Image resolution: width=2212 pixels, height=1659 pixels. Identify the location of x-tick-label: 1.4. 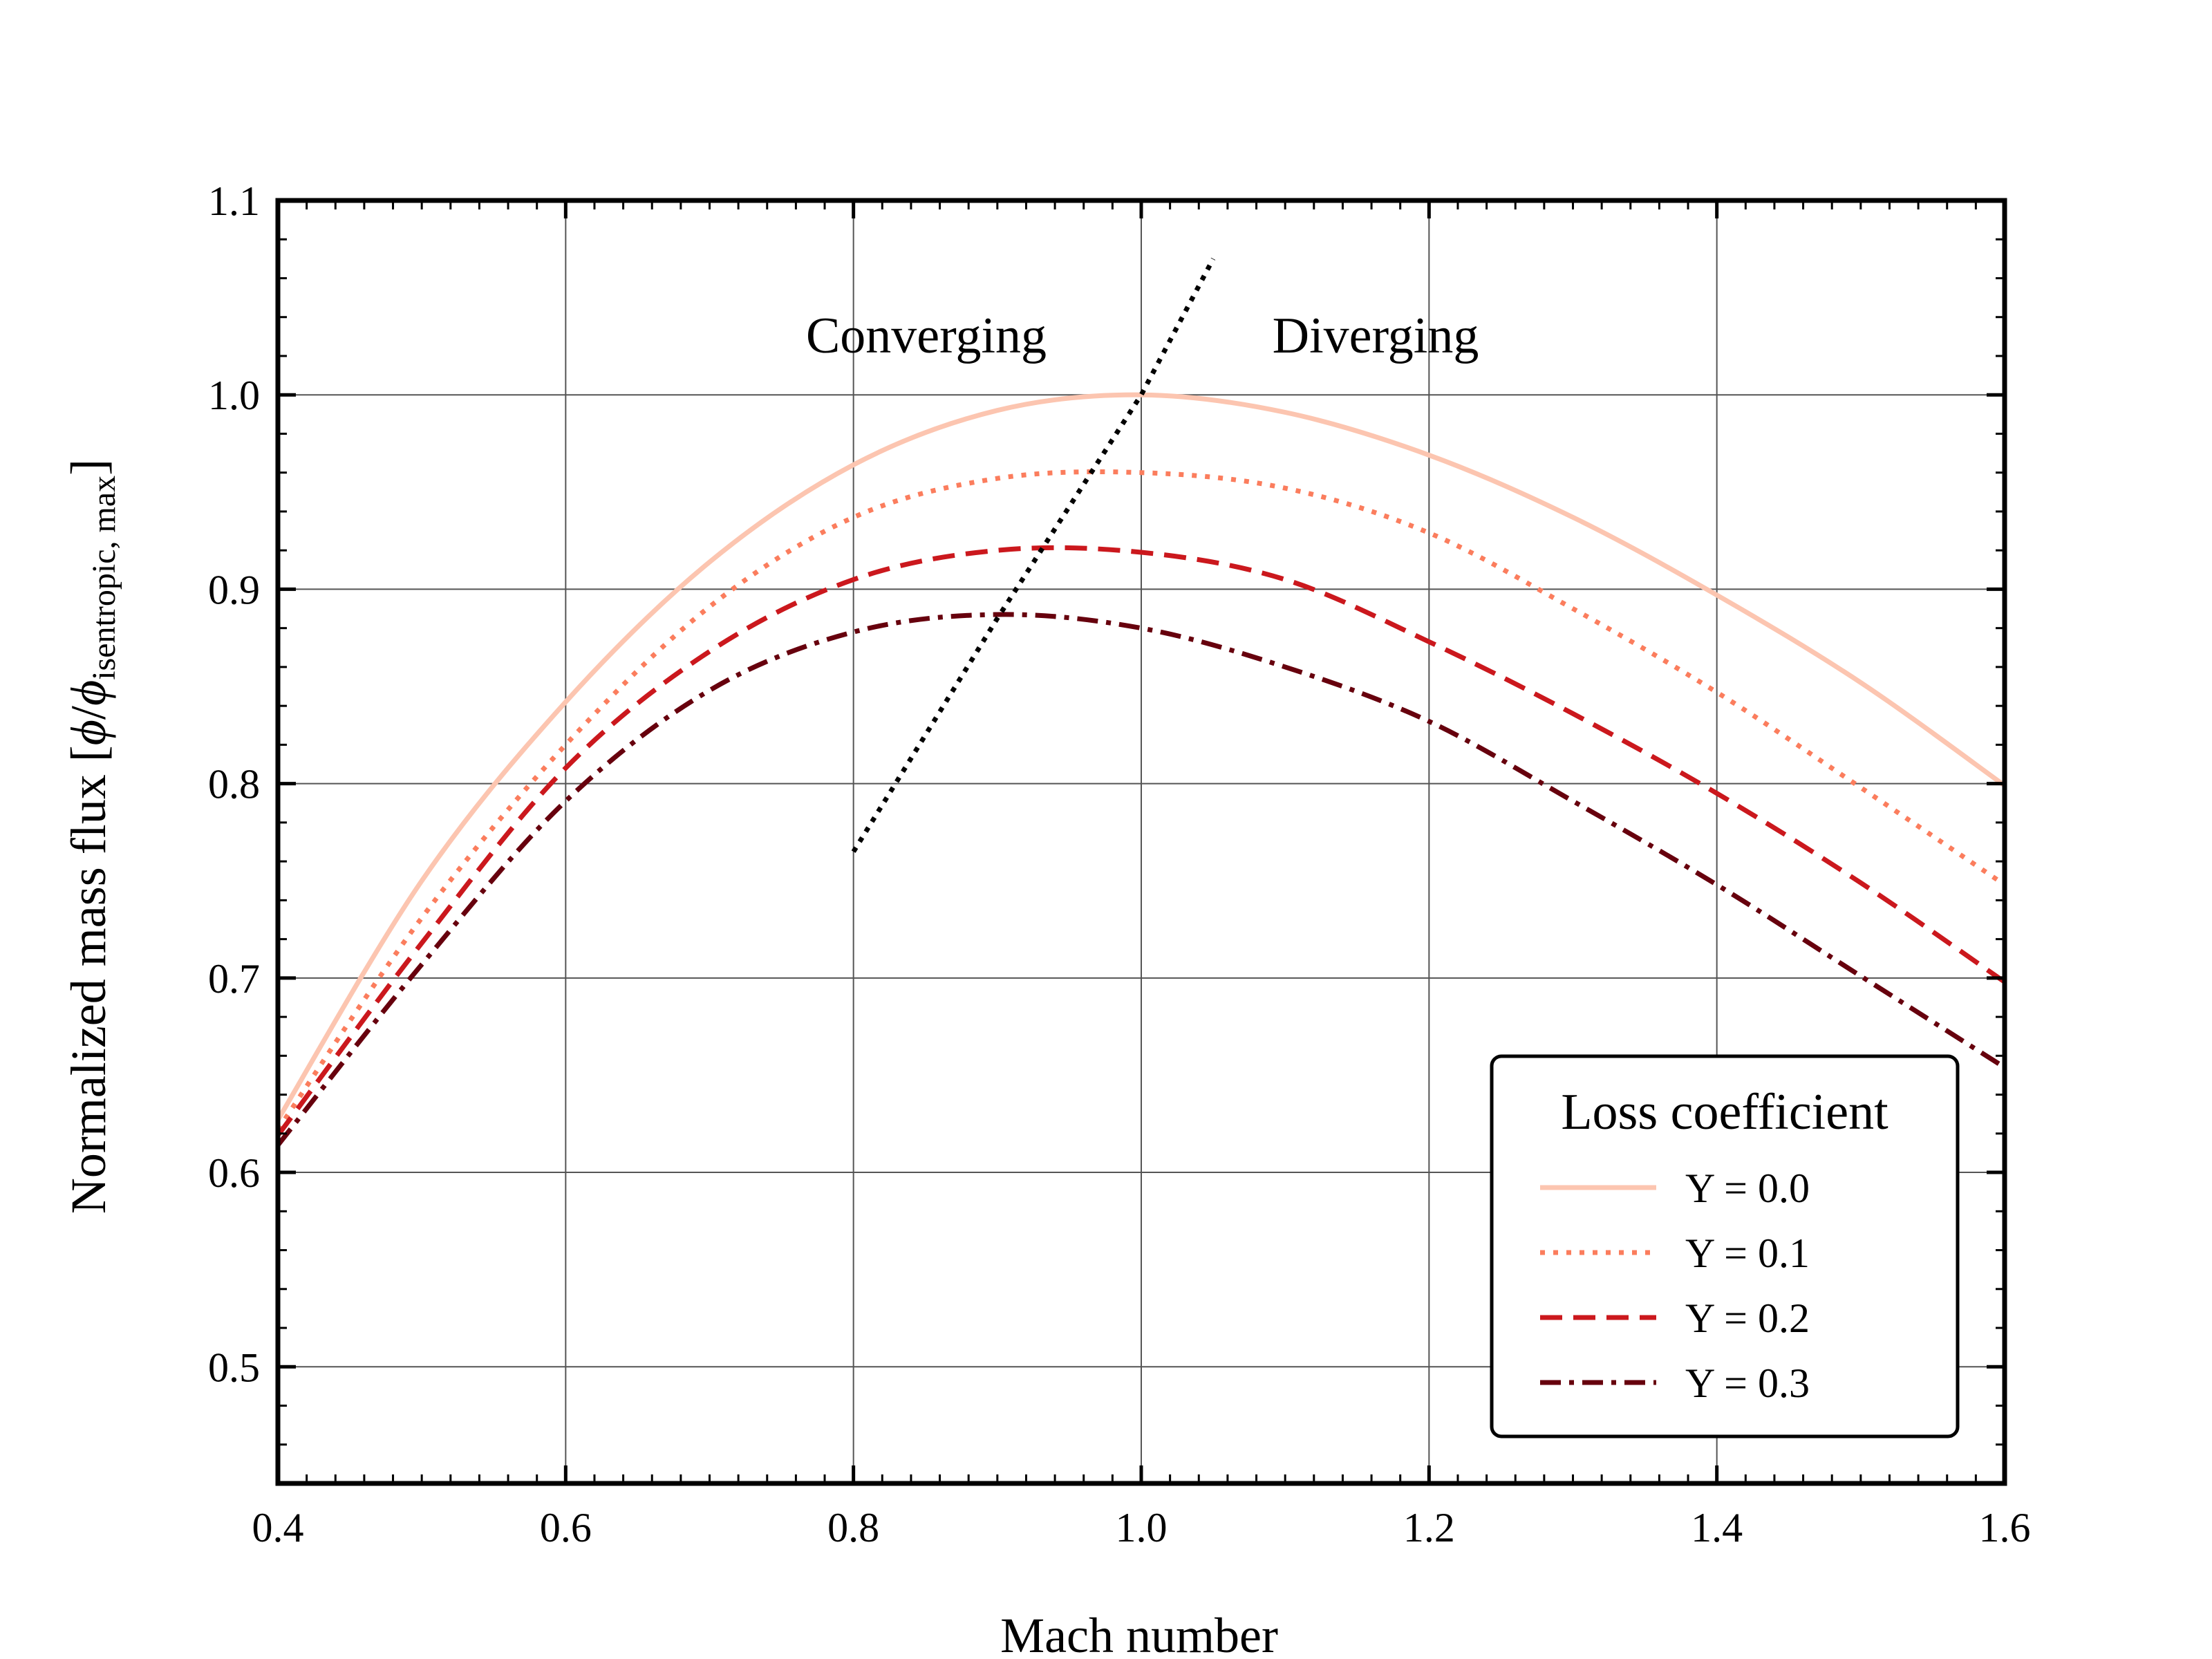
(1717, 1527).